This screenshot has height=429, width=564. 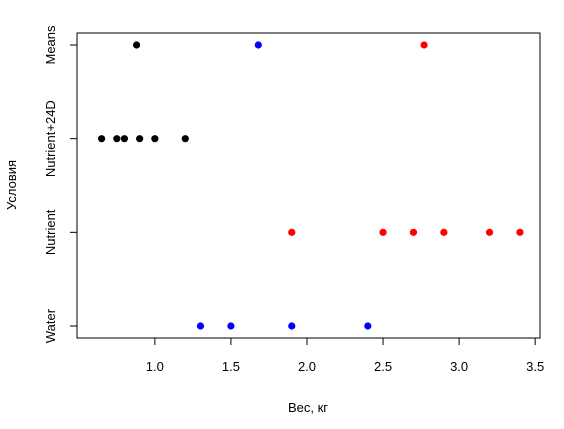 What do you see at coordinates (155, 366) in the screenshot?
I see `x-tick-label: 1.0` at bounding box center [155, 366].